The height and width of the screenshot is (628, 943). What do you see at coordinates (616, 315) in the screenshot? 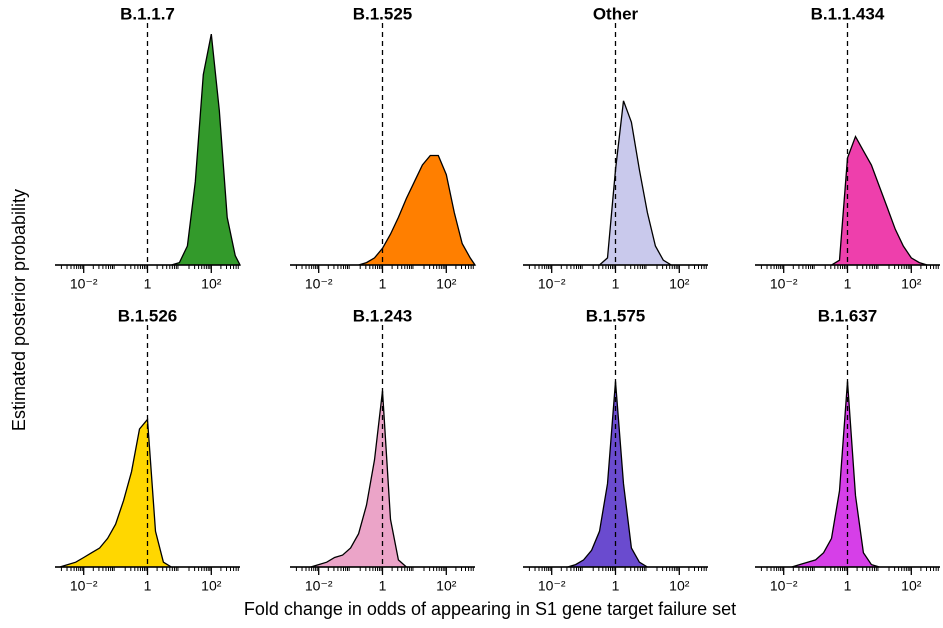
I see `panel-title: B.1.575` at bounding box center [616, 315].